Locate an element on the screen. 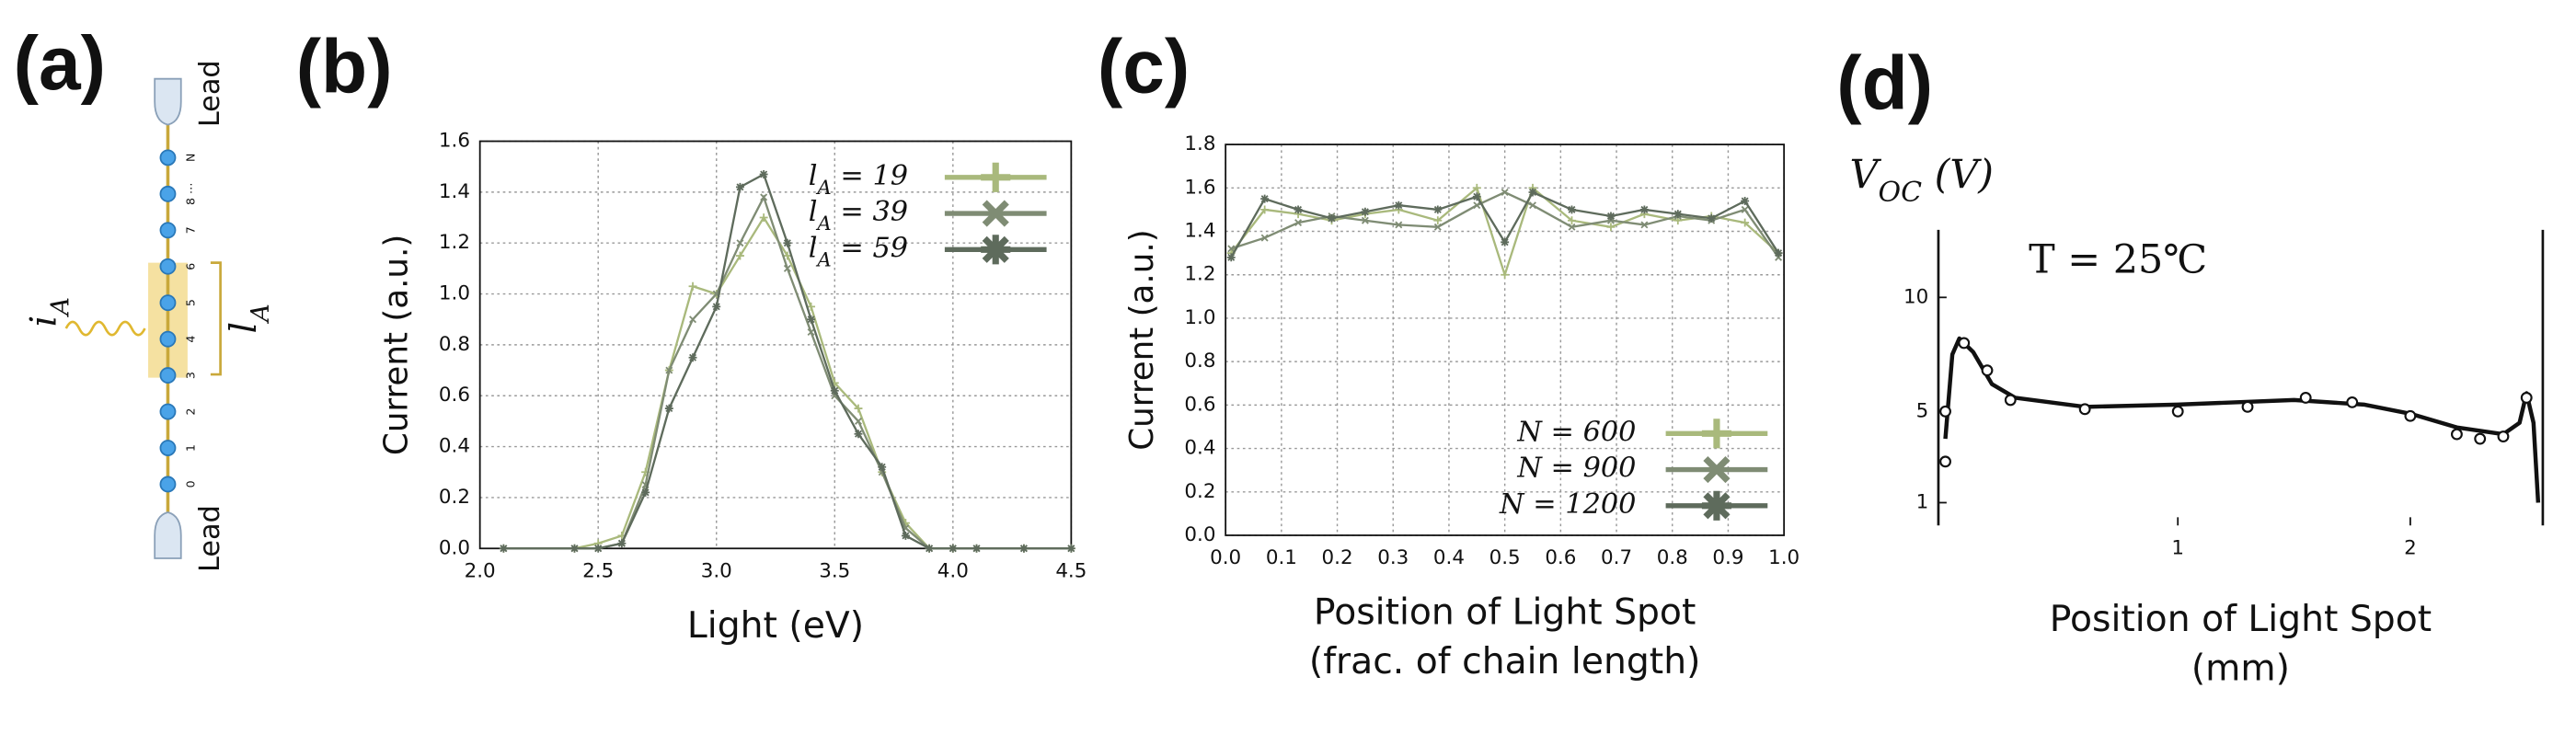  node-label: 2 is located at coordinates (190, 412).